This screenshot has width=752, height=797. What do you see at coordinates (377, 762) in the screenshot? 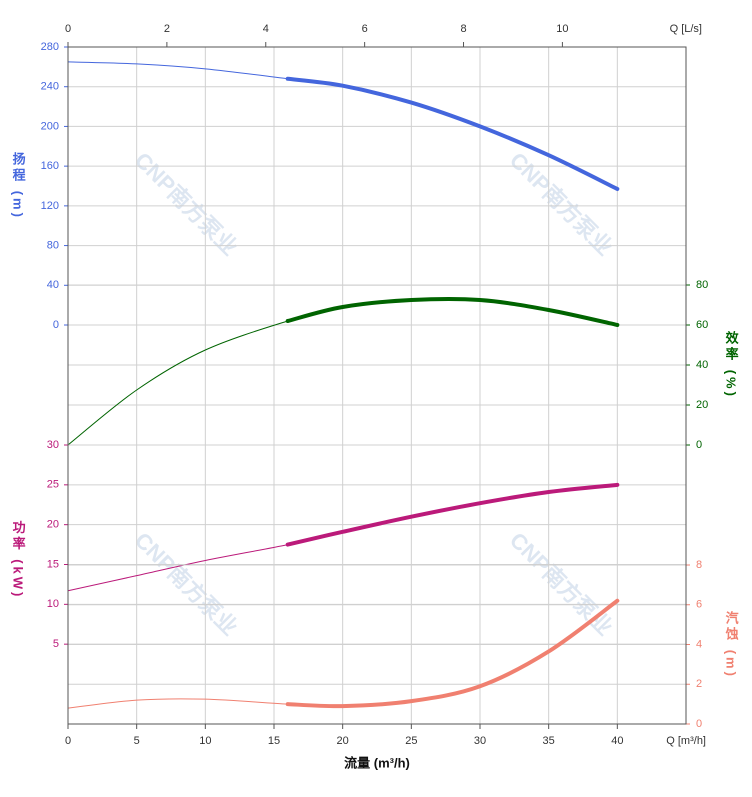
I see `x-axis-title: 流量 (m³/h)` at bounding box center [377, 762].